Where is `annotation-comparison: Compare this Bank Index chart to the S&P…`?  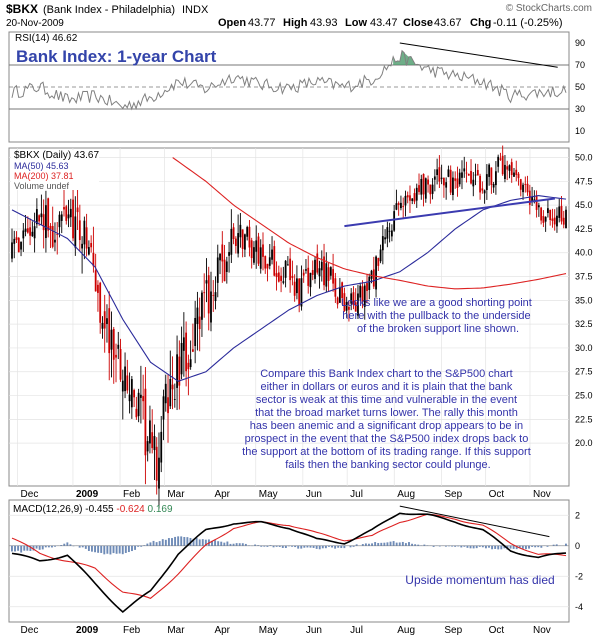 annotation-comparison: Compare this Bank Index chart to the S&P… is located at coordinates (388, 419).